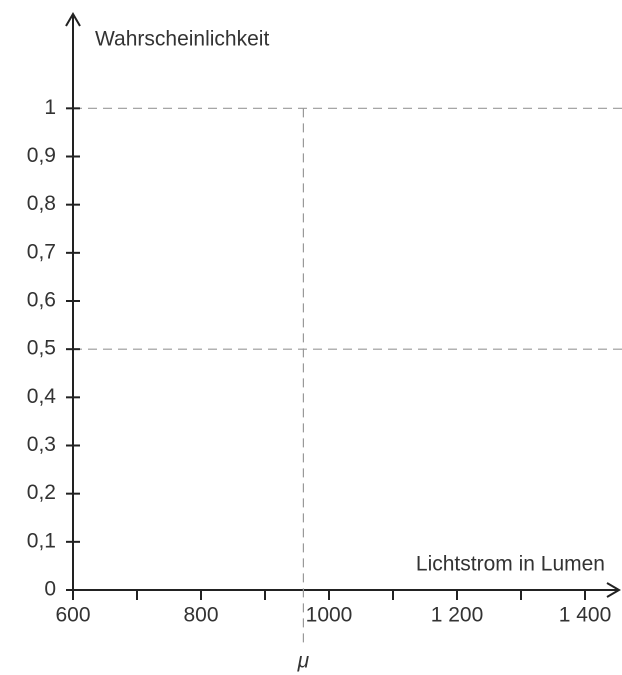  What do you see at coordinates (613, 590) in the screenshot?
I see `x-arrow` at bounding box center [613, 590].